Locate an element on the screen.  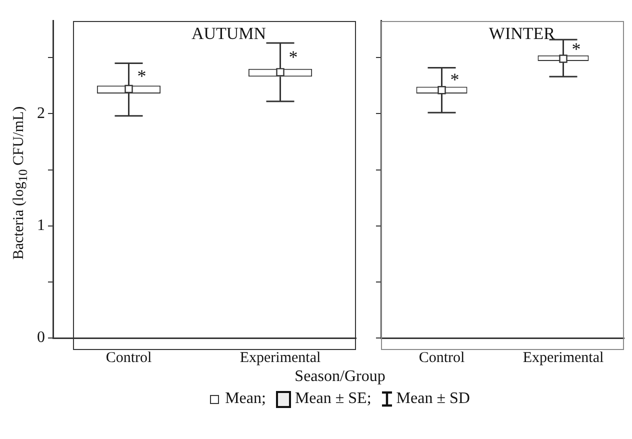
x-axis-title: Season/Group is located at coordinates (340, 377).